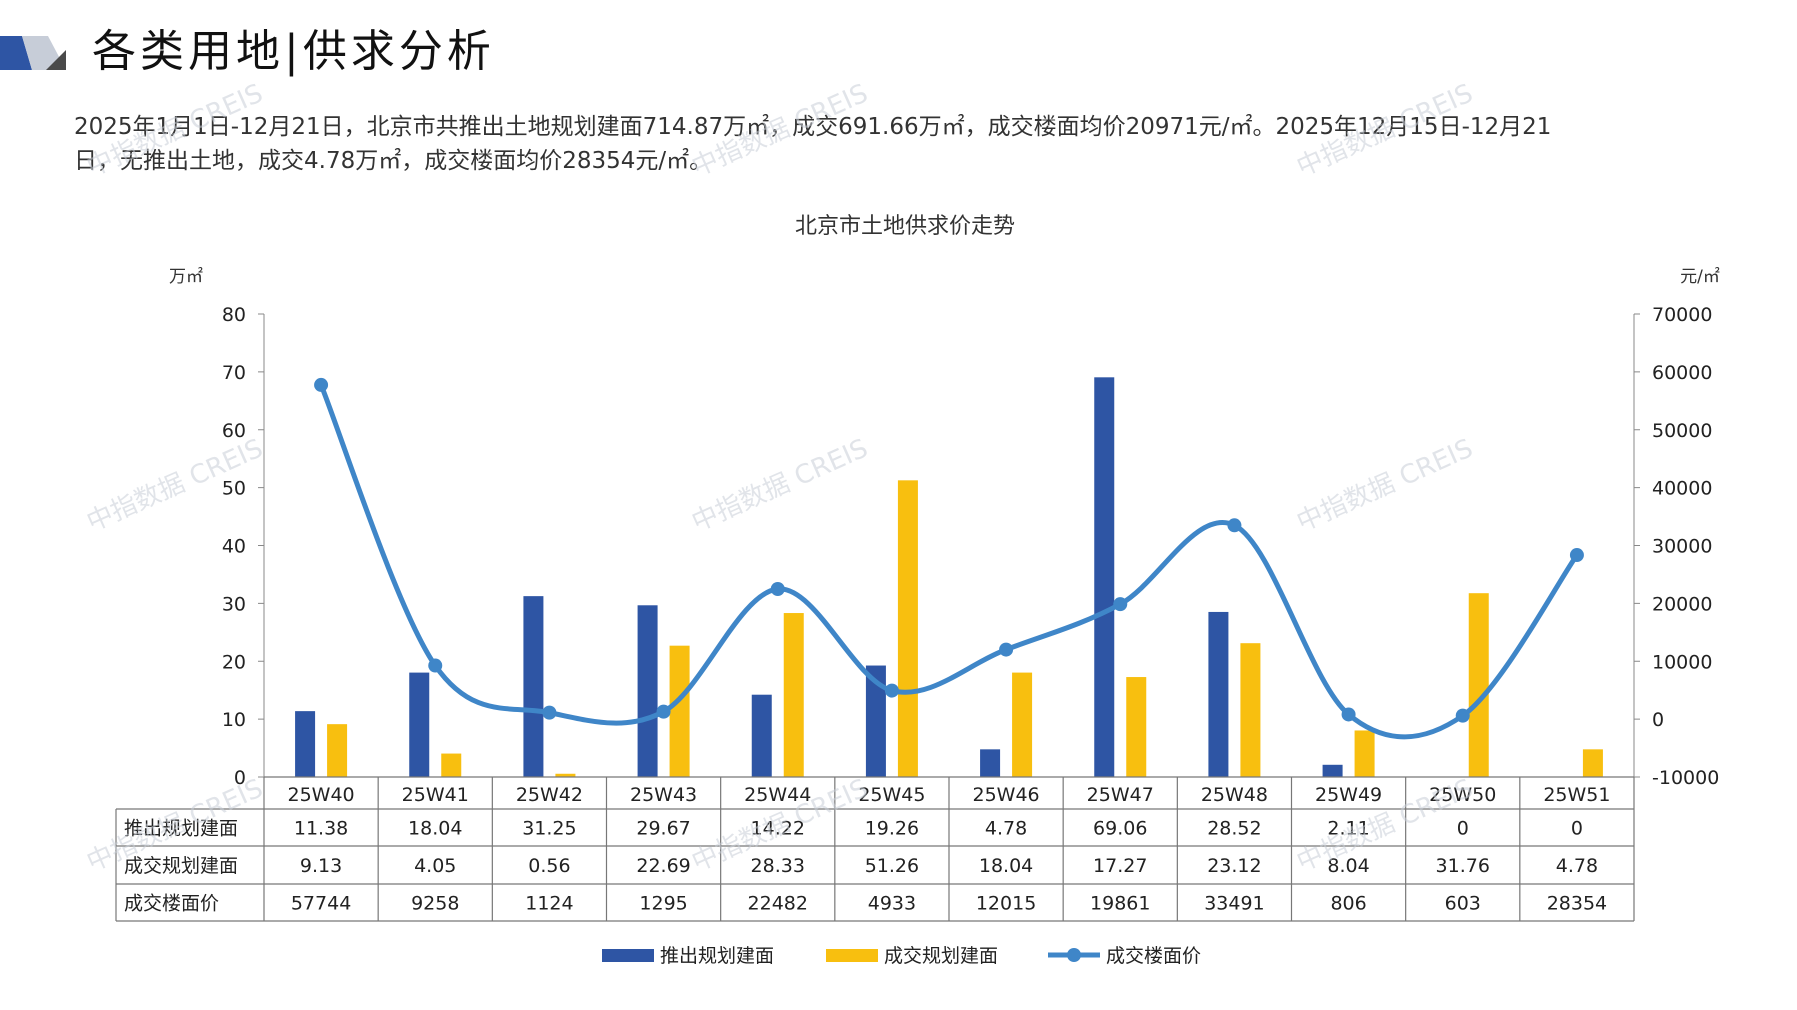  What do you see at coordinates (1682, 662) in the screenshot?
I see `right-tick-label: 10000` at bounding box center [1682, 662].